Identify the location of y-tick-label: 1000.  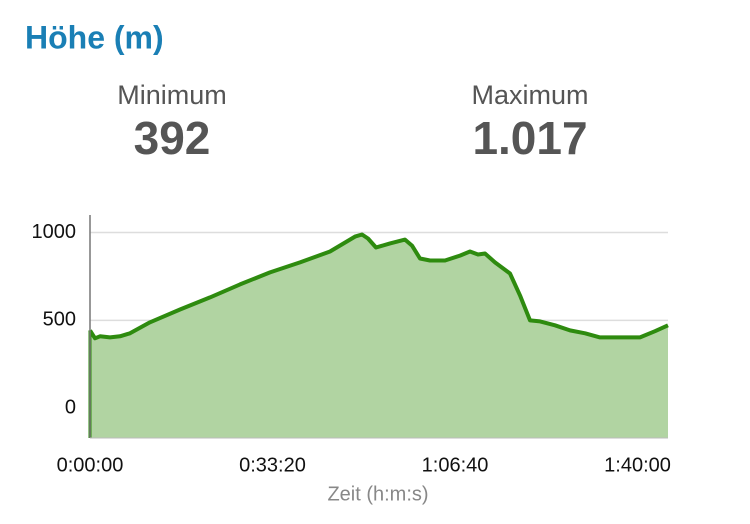
(54, 232).